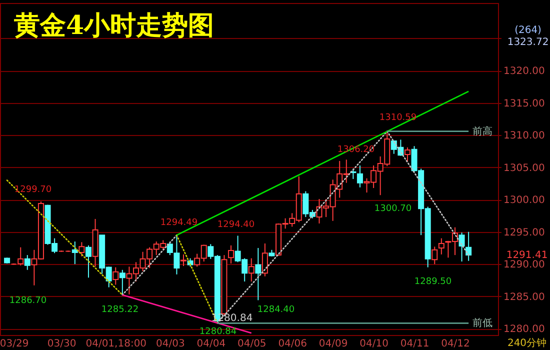 The height and width of the screenshot is (350, 550). Describe the element at coordinates (433, 282) in the screenshot. I see `annotation: 1289.50` at that location.